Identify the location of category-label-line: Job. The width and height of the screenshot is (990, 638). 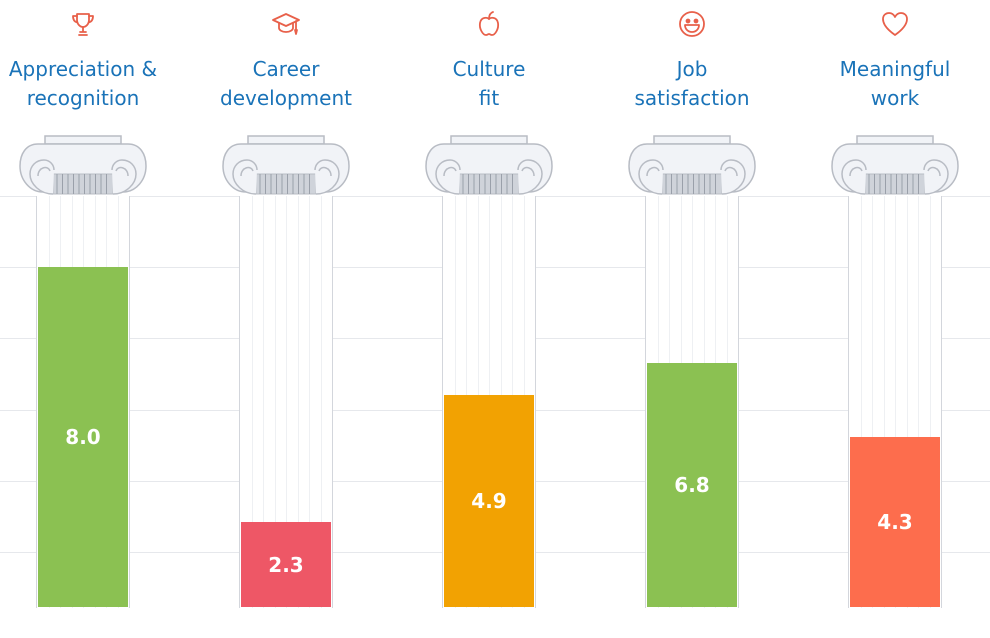
(692, 69).